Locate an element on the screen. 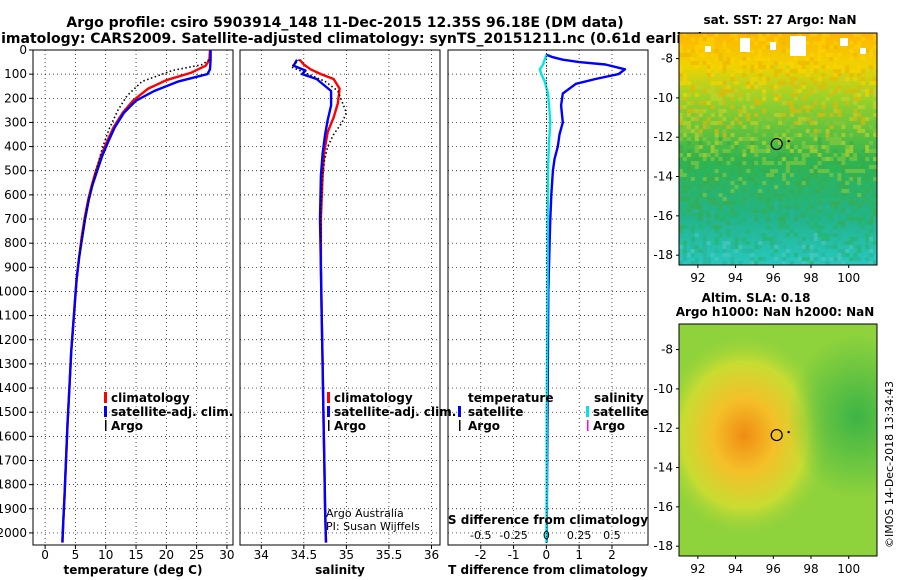  depth-tick-label: 0 is located at coordinates (23, 50).